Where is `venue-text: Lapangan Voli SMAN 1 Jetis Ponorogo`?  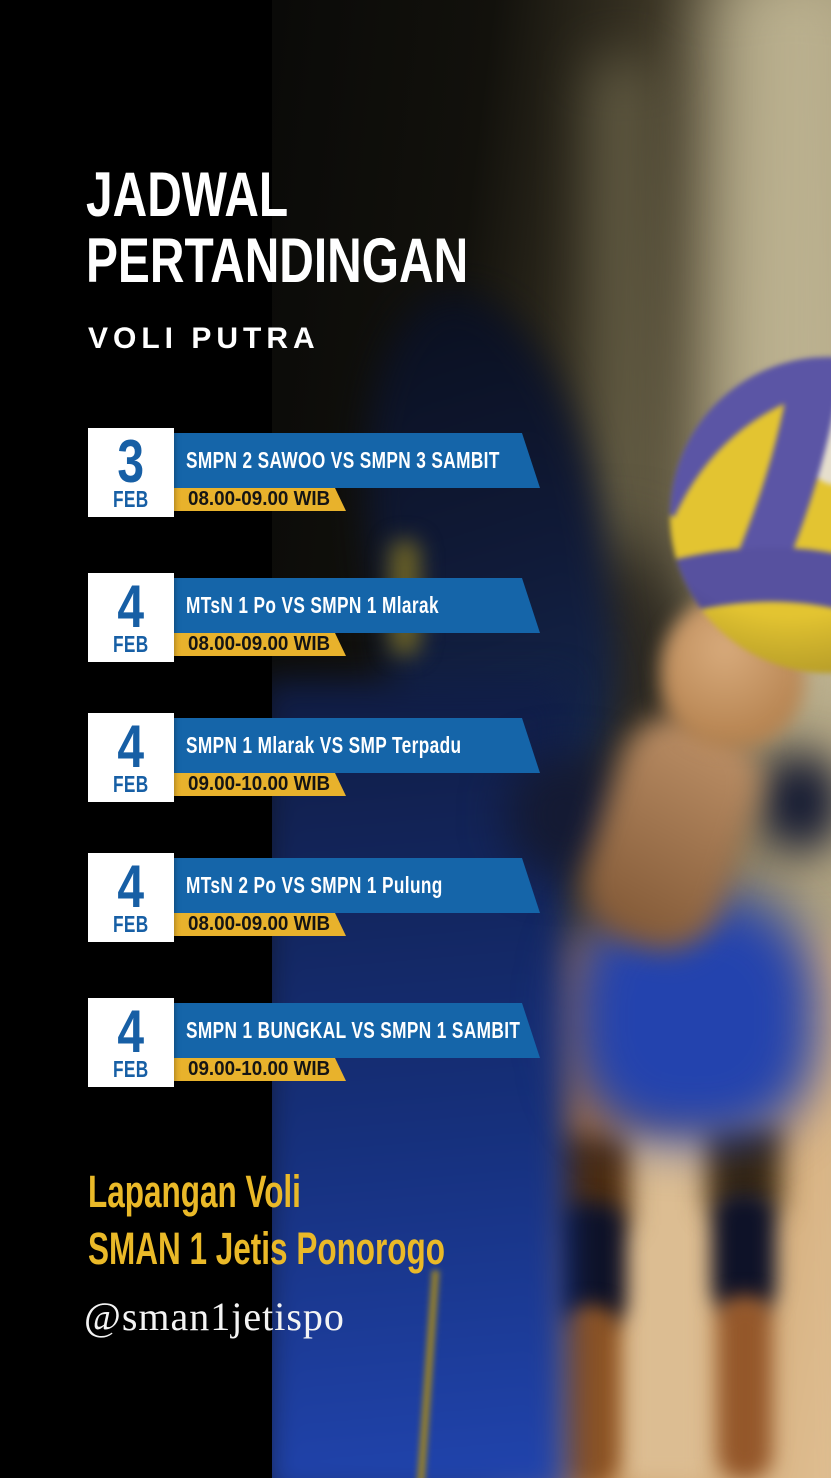
venue-text: Lapangan Voli SMAN 1 Jetis Ponorogo is located at coordinates (266, 1220).